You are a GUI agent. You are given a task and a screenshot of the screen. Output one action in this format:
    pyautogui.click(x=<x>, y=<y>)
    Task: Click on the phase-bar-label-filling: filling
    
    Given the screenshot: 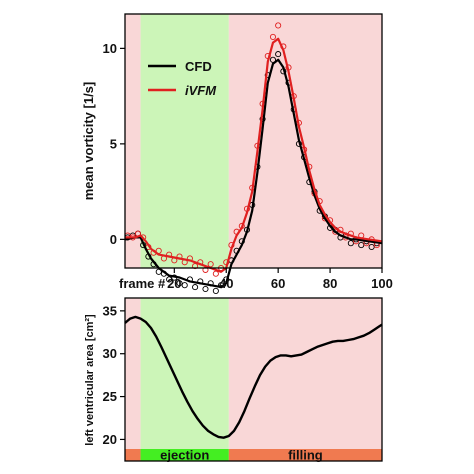 What is the action you would take?
    pyautogui.click(x=305, y=455)
    